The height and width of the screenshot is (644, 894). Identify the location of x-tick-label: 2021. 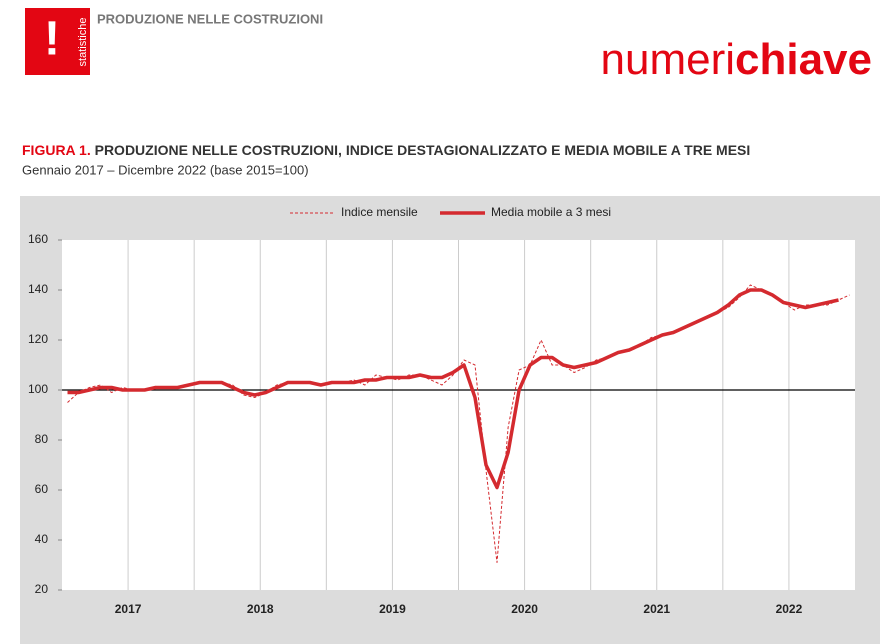
(656, 609).